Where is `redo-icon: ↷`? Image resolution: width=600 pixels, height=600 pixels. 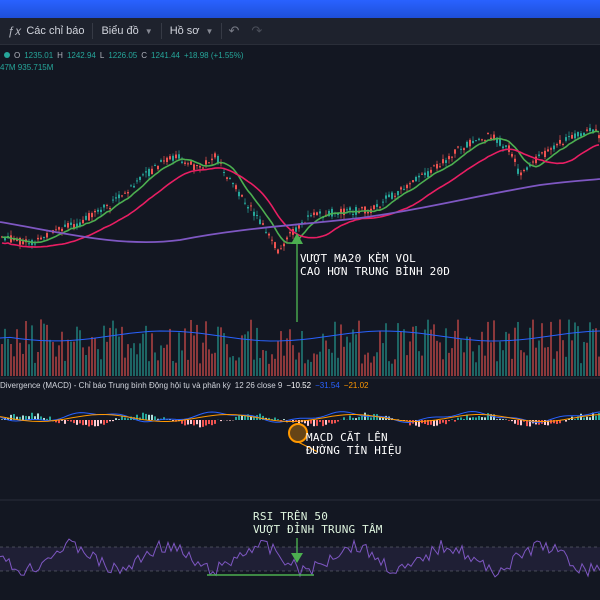 redo-icon: ↷ is located at coordinates (257, 30).